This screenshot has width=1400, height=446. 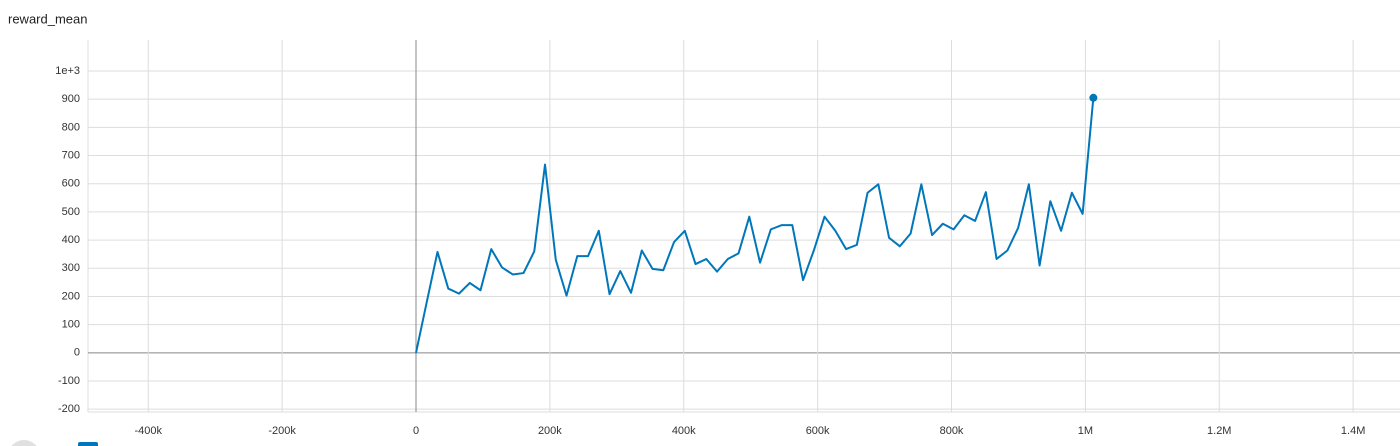 I want to click on x-tick-label: -400k, so click(x=148, y=431).